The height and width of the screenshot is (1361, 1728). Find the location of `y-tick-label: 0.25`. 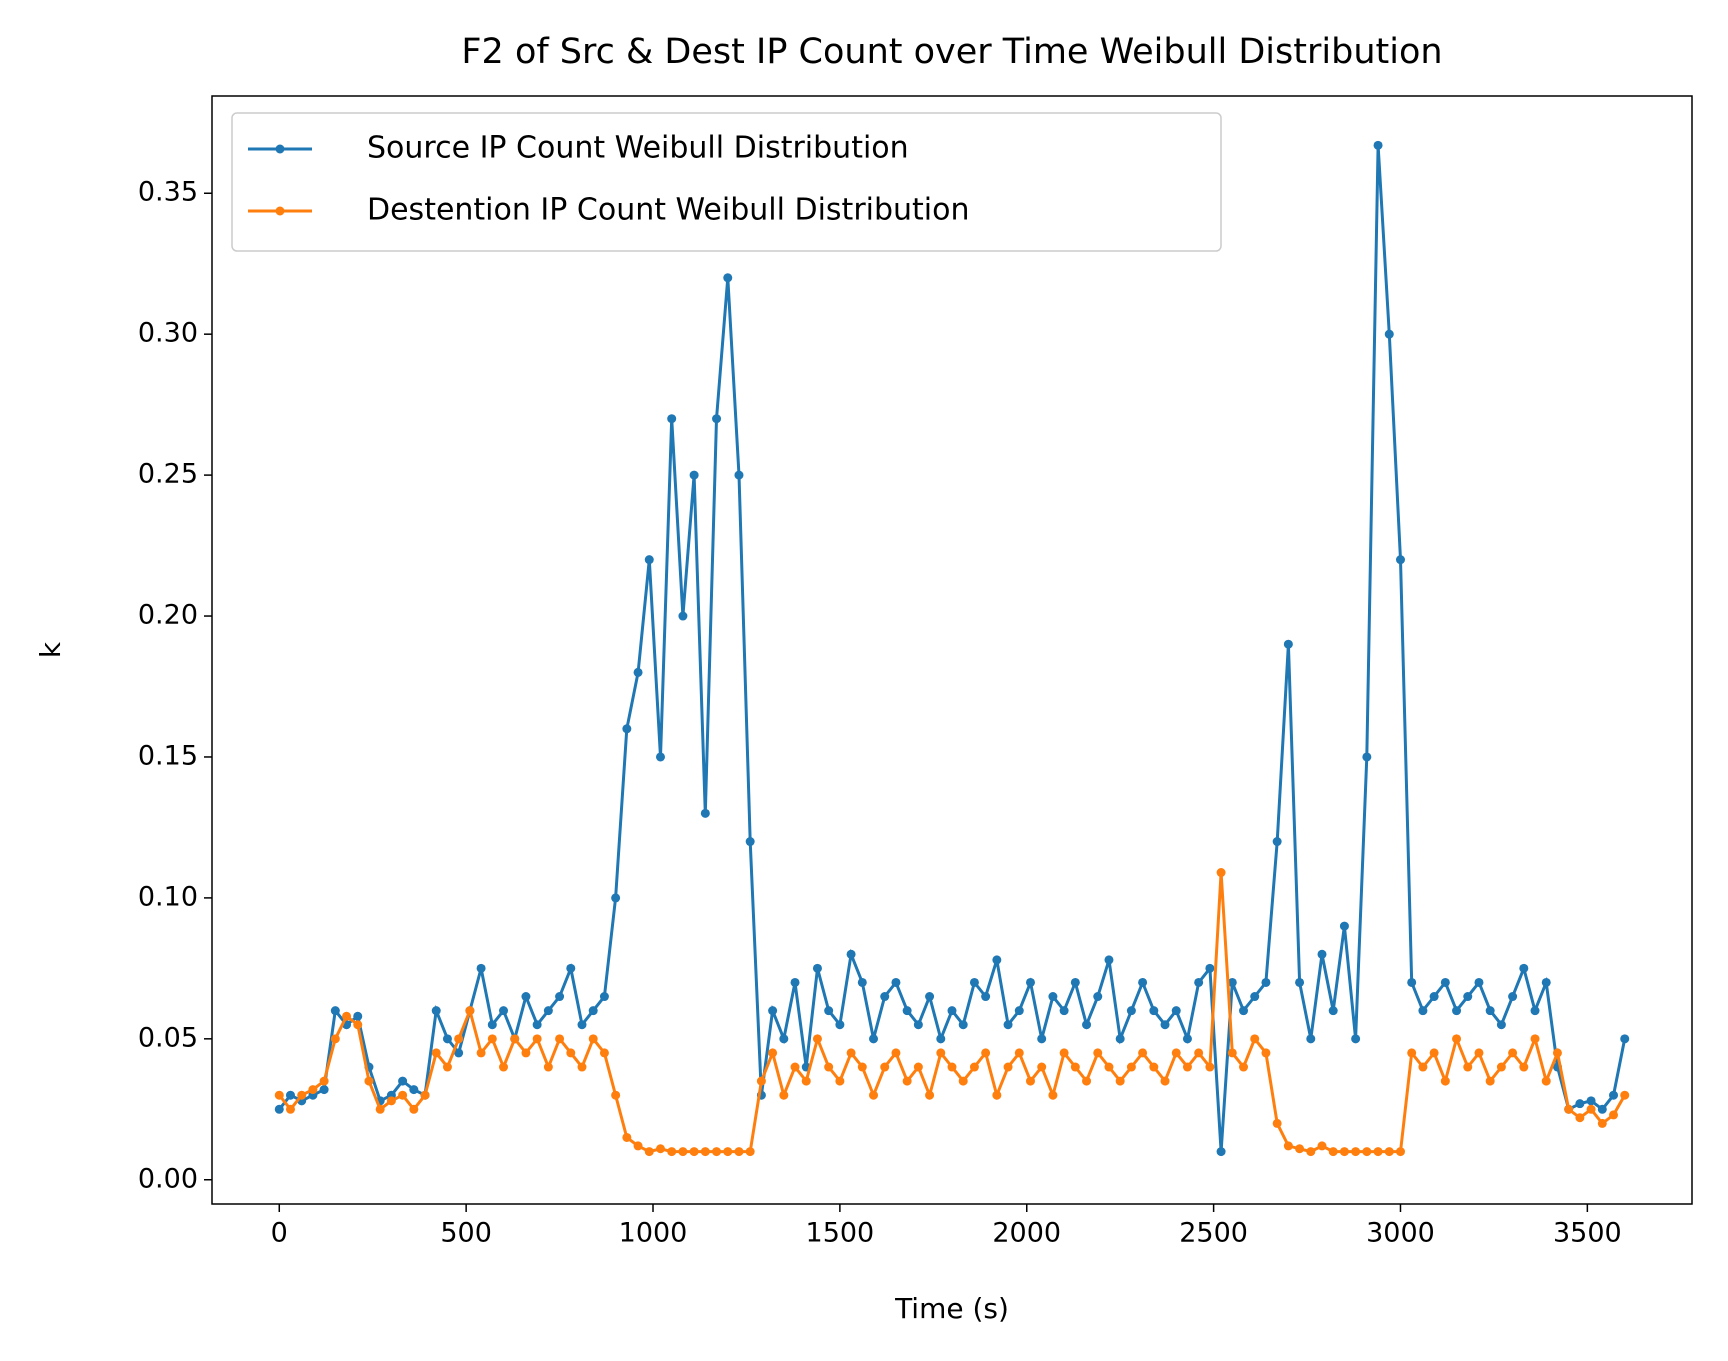

y-tick-label: 0.25 is located at coordinates (168, 474).